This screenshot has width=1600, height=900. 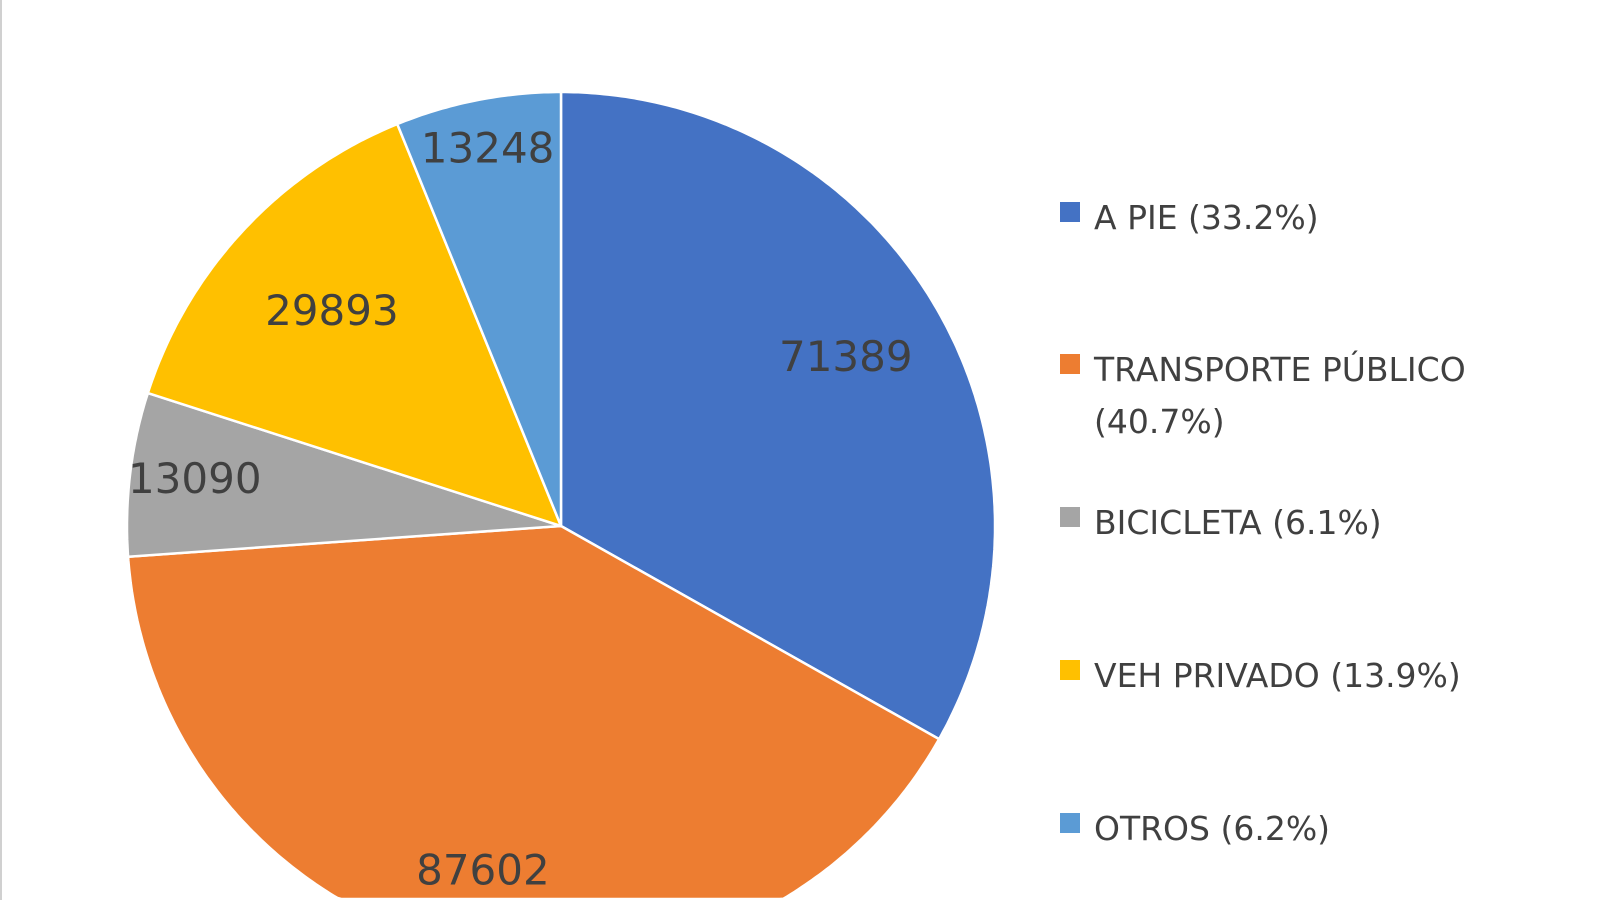 What do you see at coordinates (1206, 217) in the screenshot?
I see `legend-label: A PIE (33.2%)` at bounding box center [1206, 217].